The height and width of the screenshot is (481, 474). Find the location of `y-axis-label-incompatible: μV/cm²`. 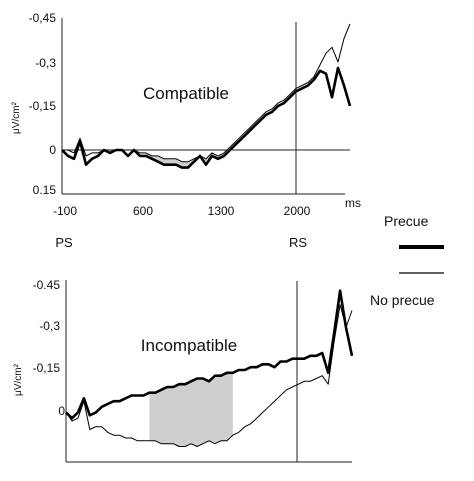

y-axis-label-incompatible: μV/cm² is located at coordinates (18, 379).